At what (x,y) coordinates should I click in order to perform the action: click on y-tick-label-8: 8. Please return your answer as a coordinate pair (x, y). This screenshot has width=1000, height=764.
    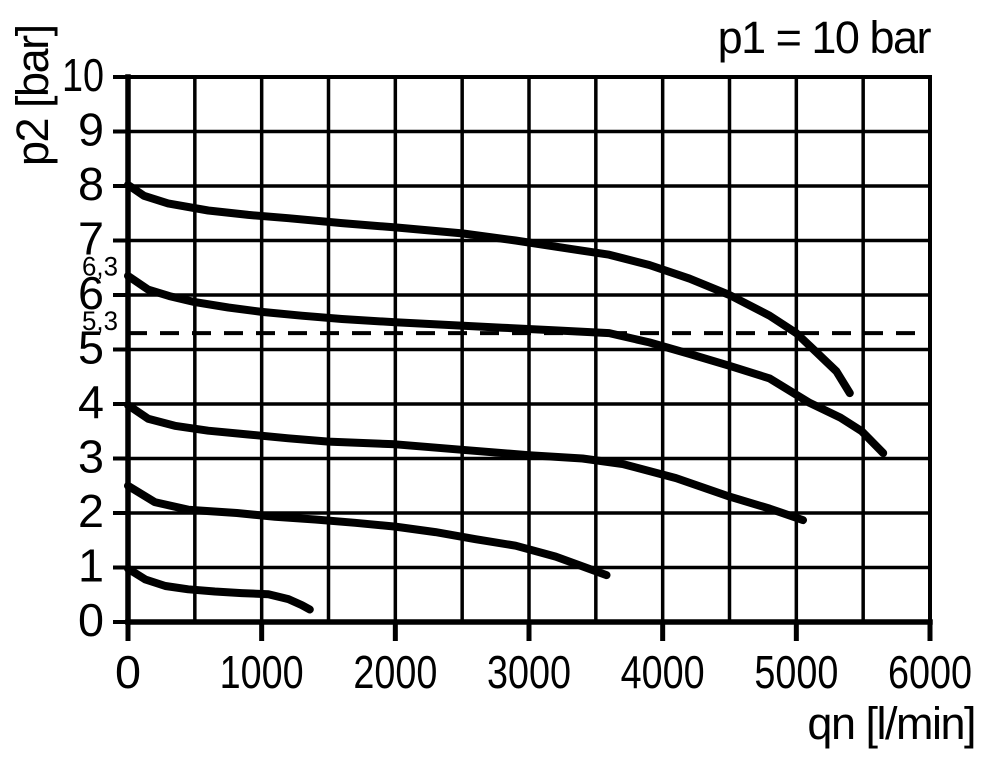
    Looking at the image, I should click on (91, 184).